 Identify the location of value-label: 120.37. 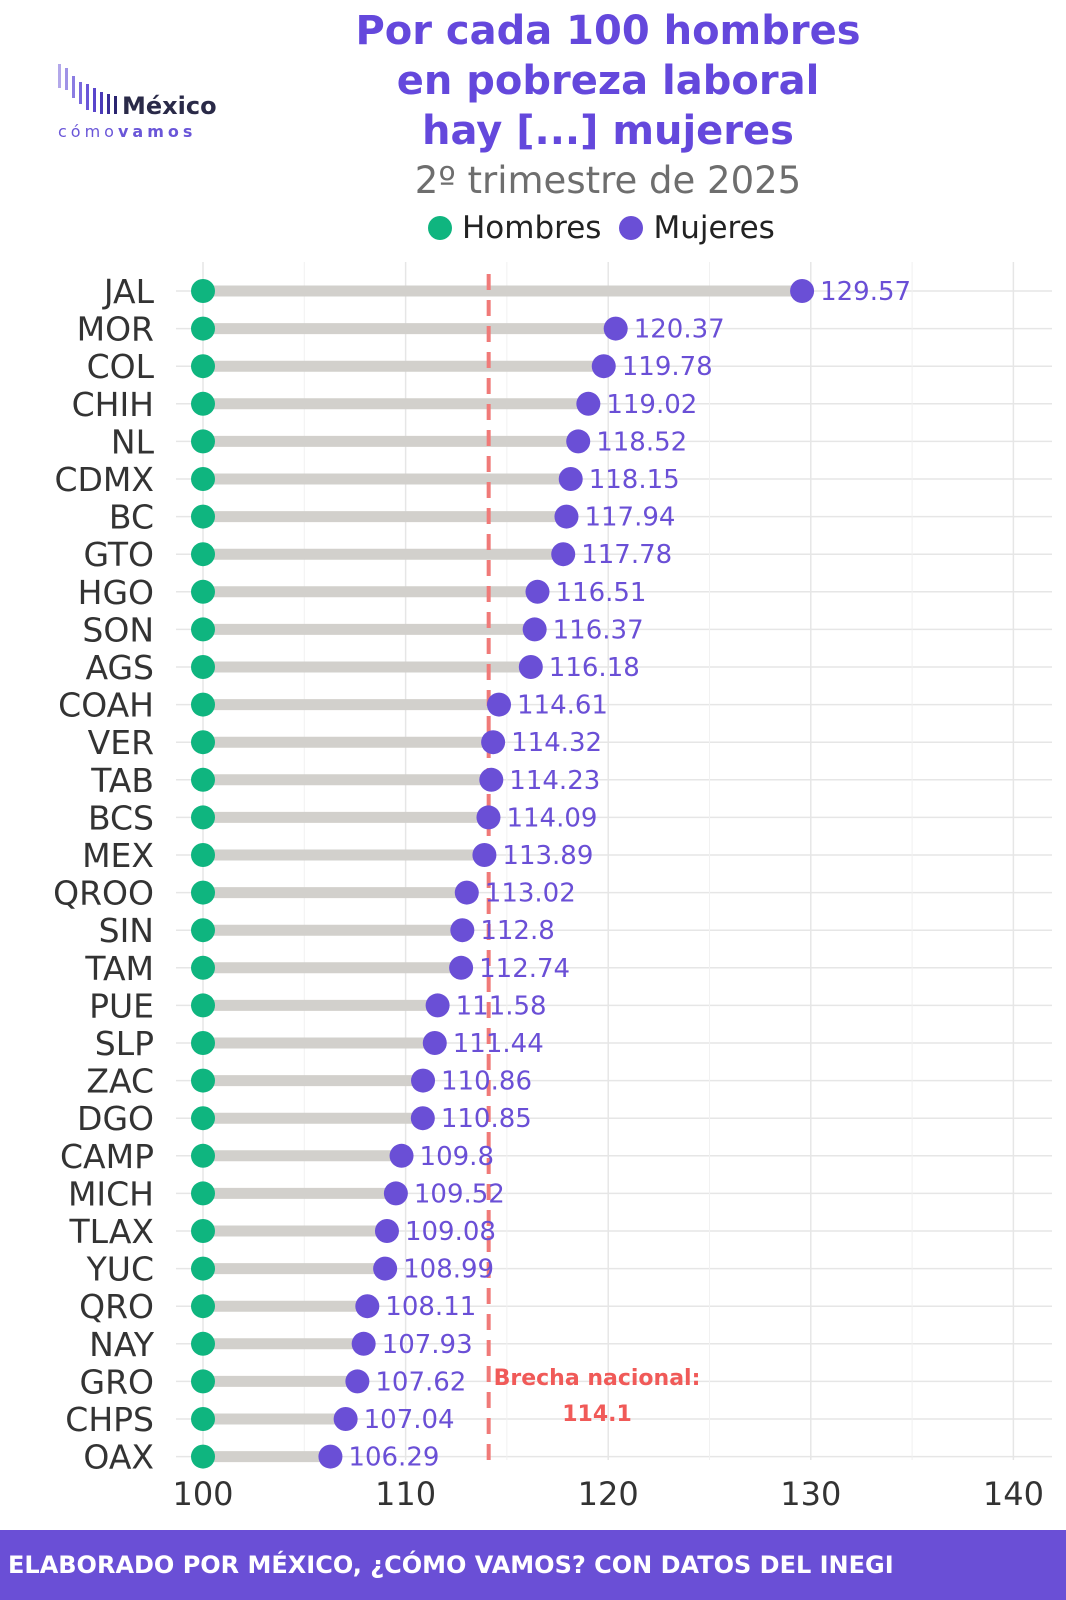
(679, 330).